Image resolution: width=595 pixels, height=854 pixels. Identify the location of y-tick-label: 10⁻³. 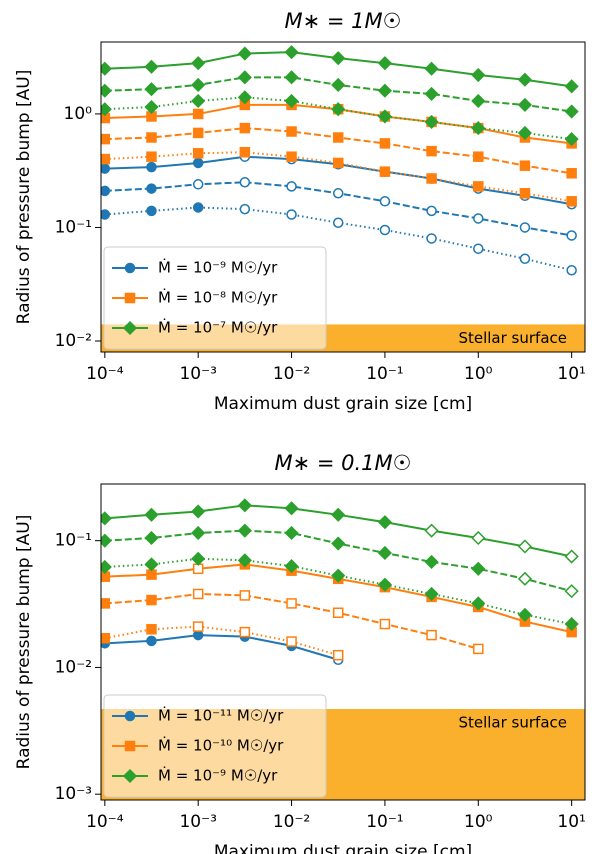
(73, 794).